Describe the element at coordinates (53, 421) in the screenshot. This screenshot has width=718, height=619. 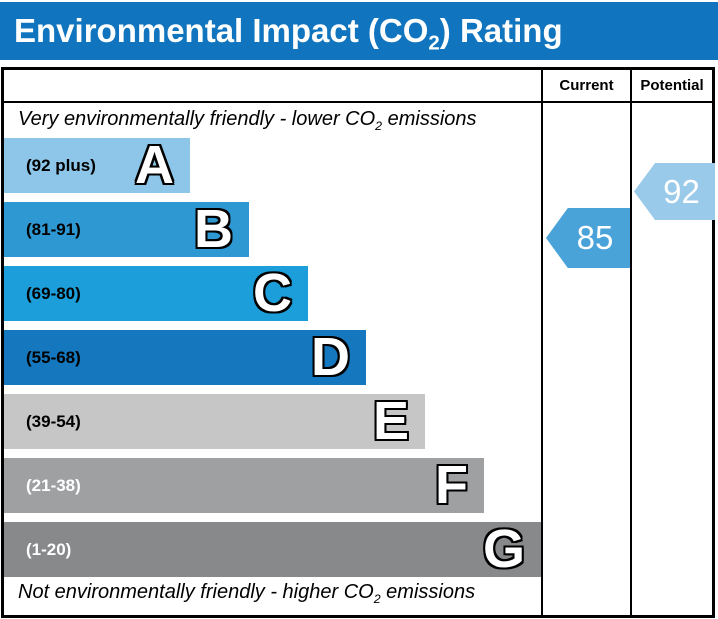
I see `band-range-label: (39-54)` at that location.